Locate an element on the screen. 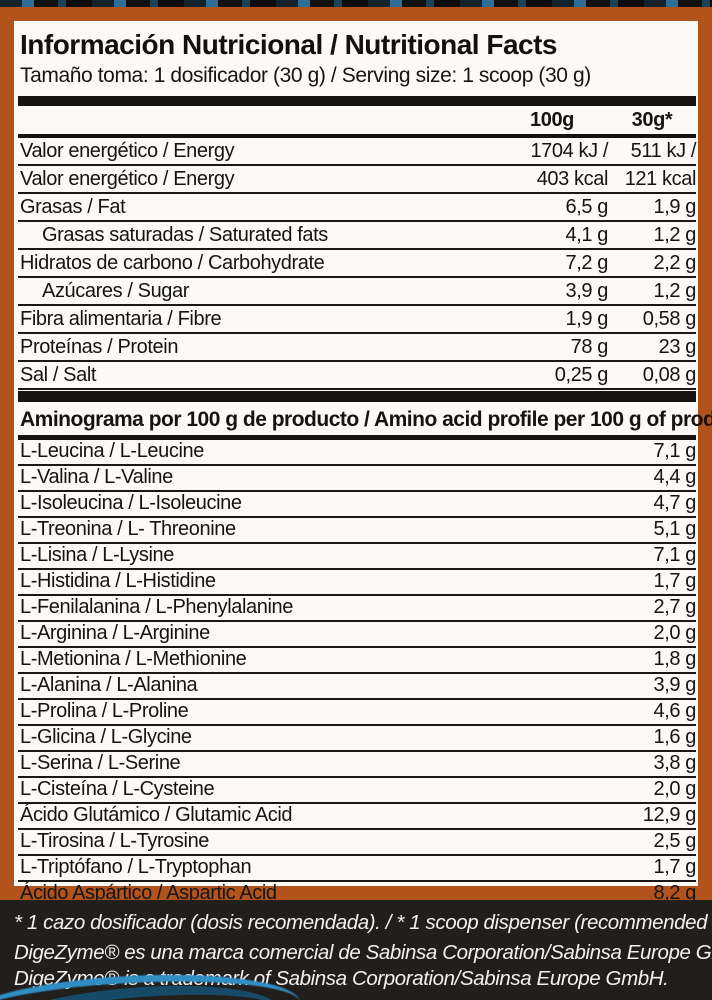 Image resolution: width=712 pixels, height=1000 pixels. nutrient-label: Azúcares / Sugar is located at coordinates (116, 291).